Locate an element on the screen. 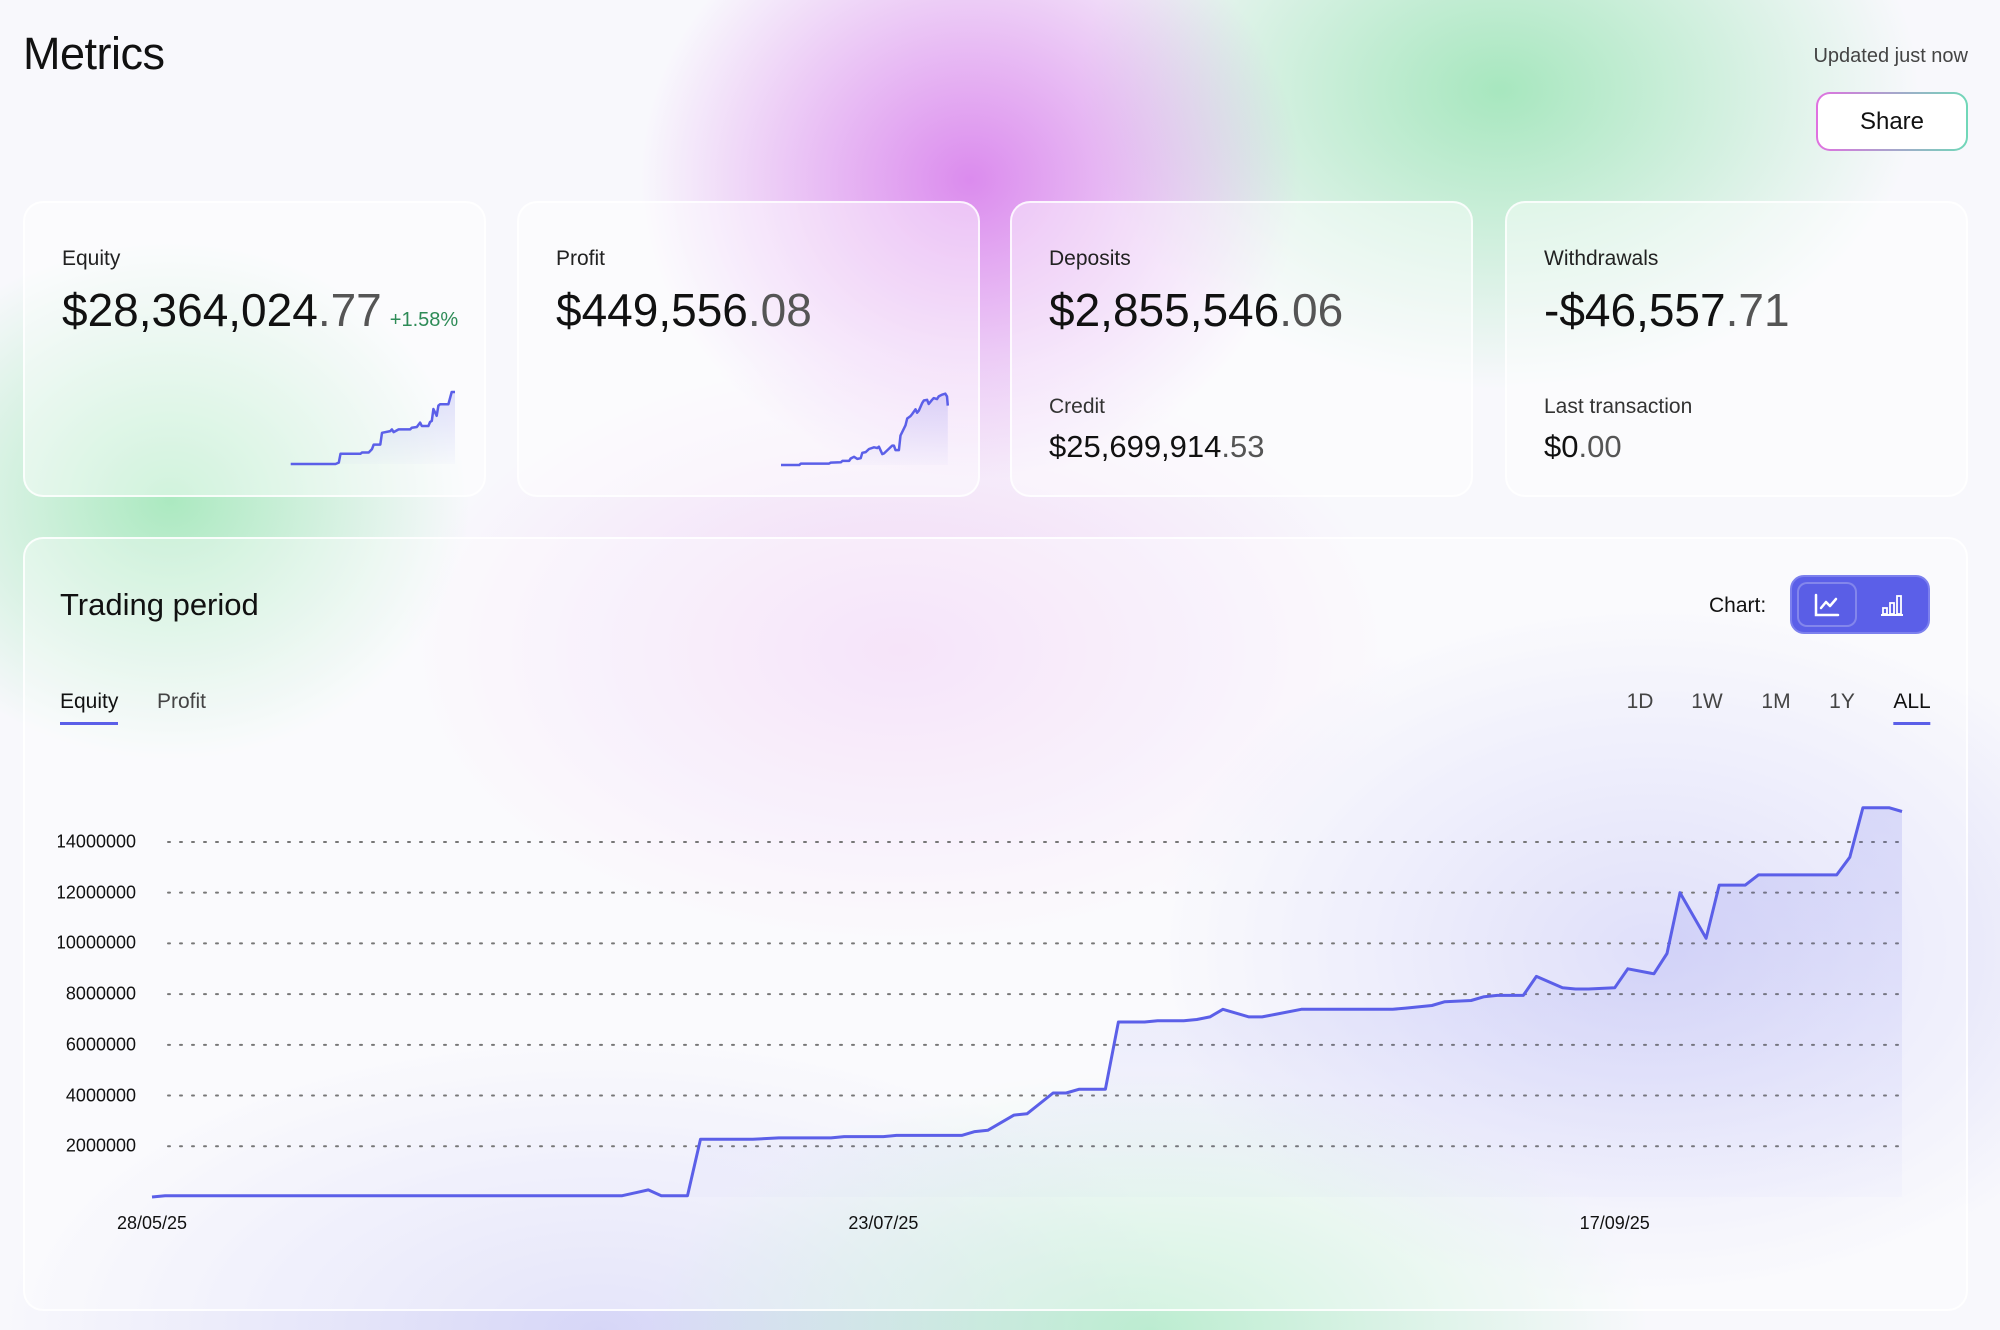 This screenshot has height=1330, width=2000. value-decimals: .06 is located at coordinates (1311, 310).